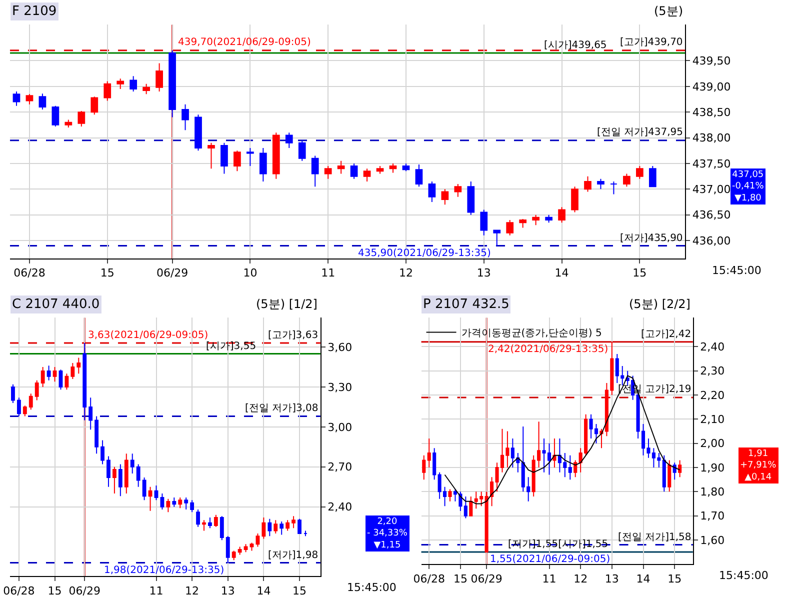 The height and width of the screenshot is (602, 788). Describe the element at coordinates (172, 273) in the screenshot. I see `x-tick-label: 06/29` at that location.